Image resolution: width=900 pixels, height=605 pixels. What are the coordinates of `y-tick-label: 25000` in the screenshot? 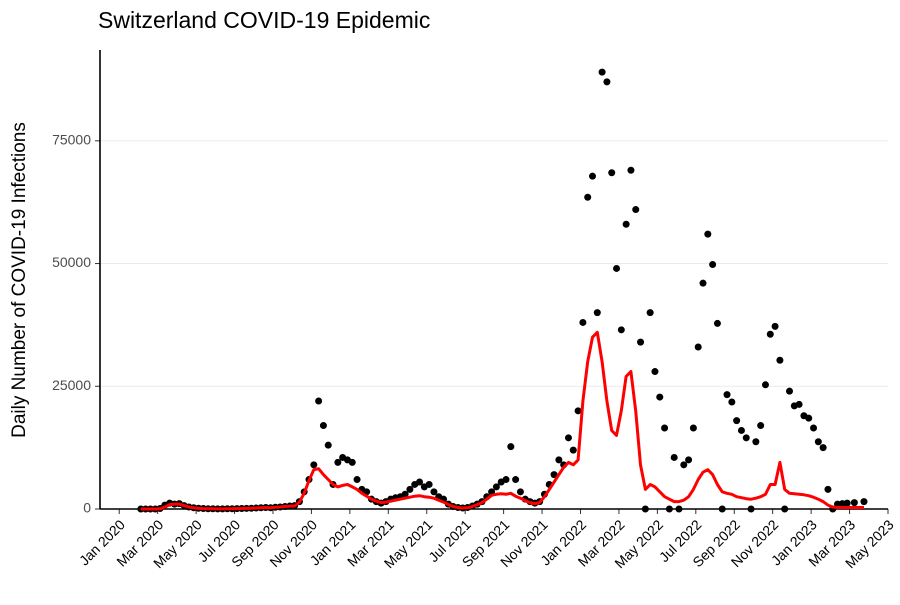 It's located at (71, 385).